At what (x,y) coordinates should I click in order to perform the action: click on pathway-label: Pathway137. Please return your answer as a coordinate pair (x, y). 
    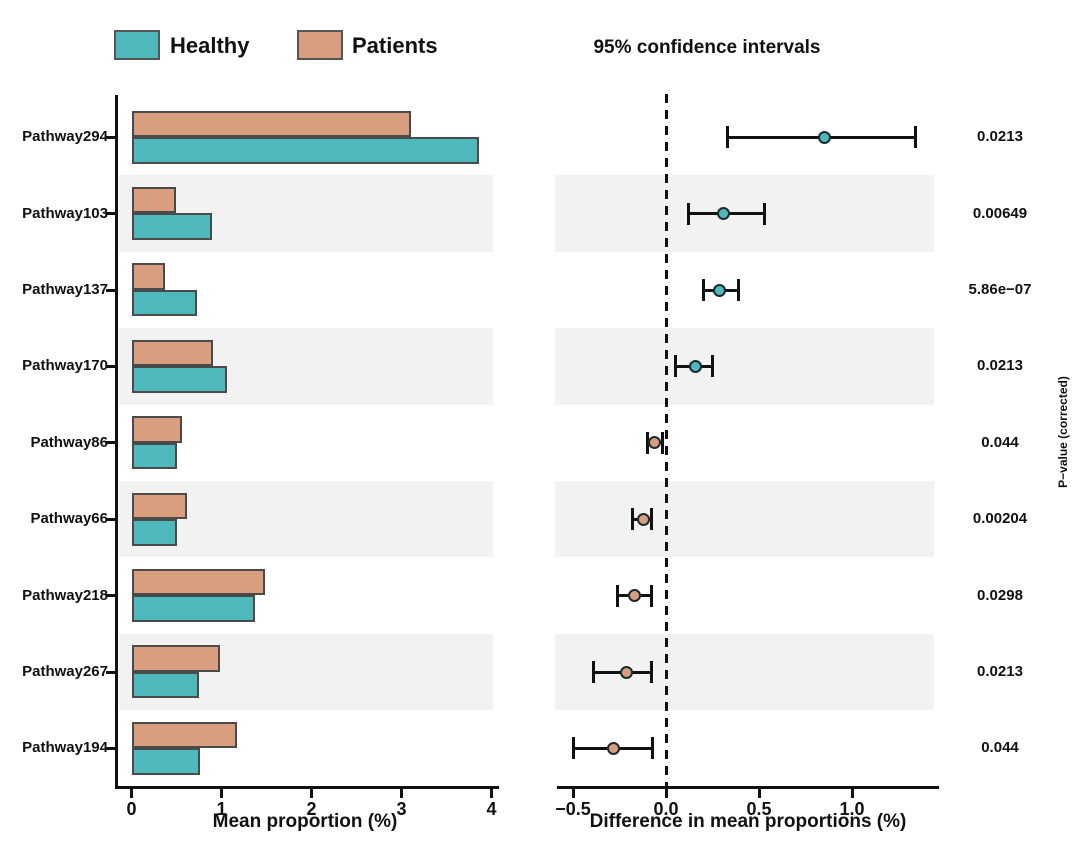
    Looking at the image, I should click on (65, 289).